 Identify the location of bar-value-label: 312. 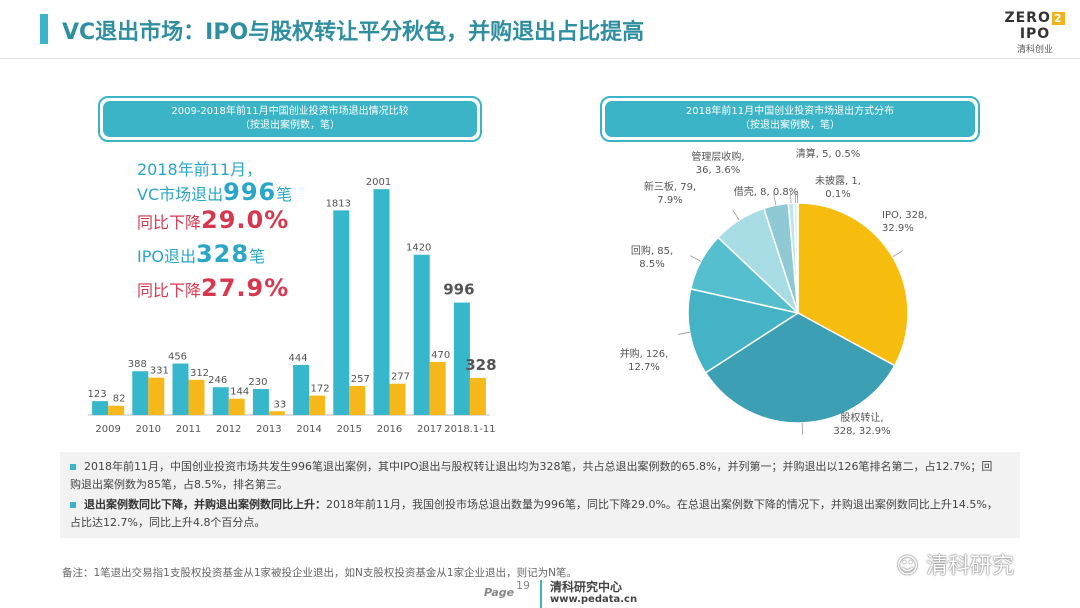
(199, 373).